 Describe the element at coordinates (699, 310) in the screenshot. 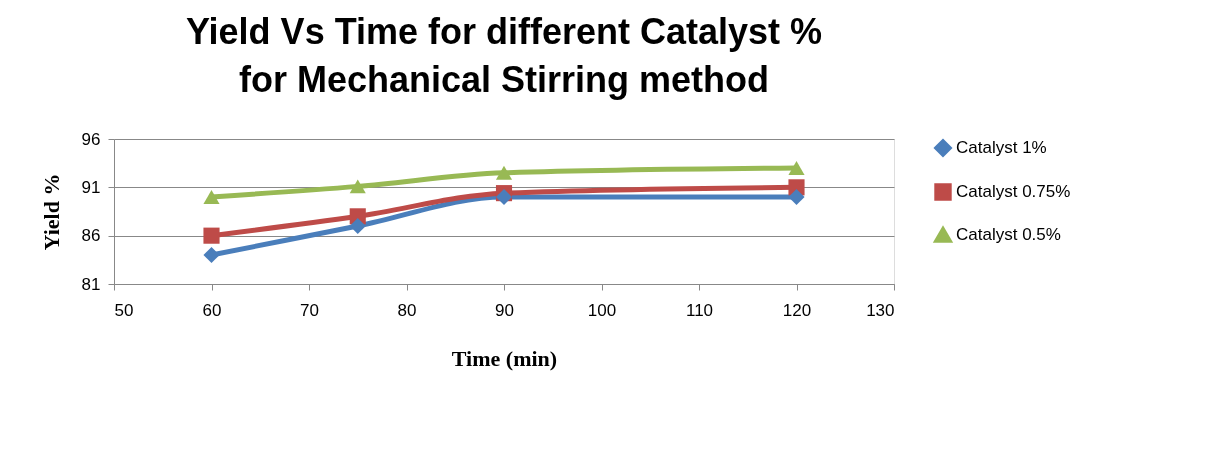

I see `x-tick-label: 110` at that location.